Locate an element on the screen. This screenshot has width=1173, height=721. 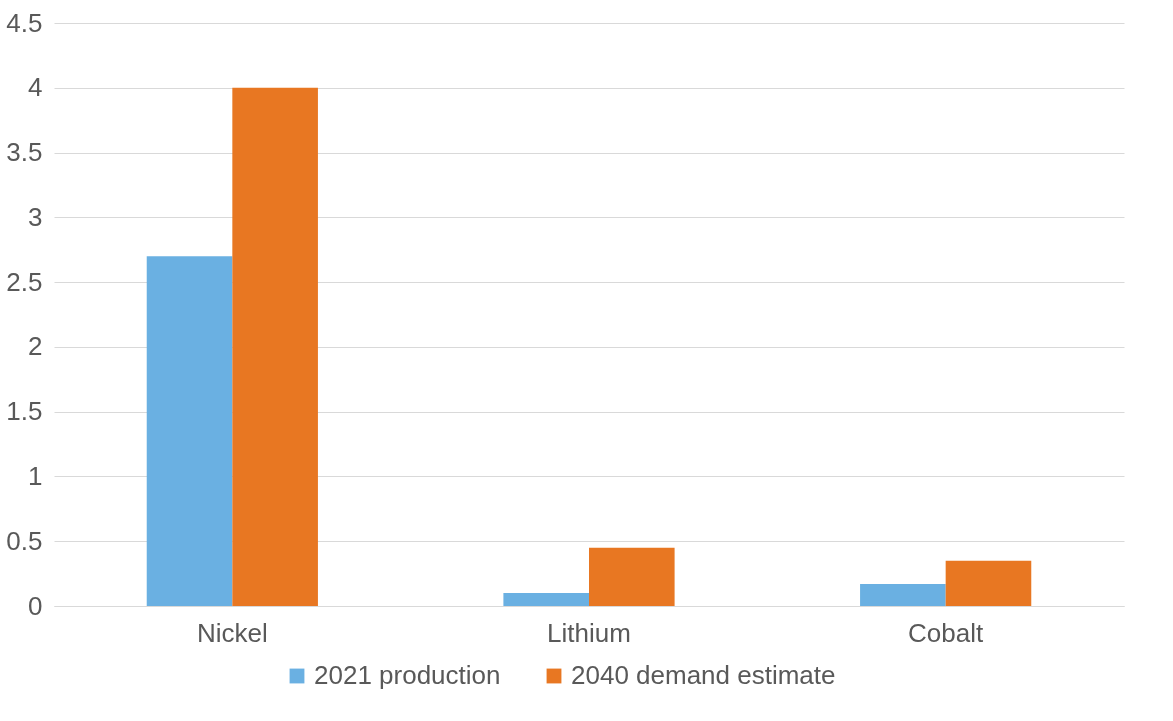
y-tick-label: 0.5 is located at coordinates (24, 540).